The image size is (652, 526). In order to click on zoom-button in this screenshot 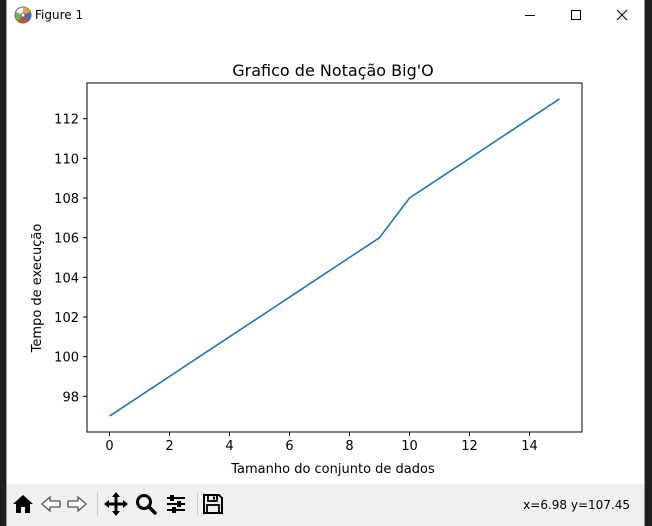, I will do `click(146, 504)`.